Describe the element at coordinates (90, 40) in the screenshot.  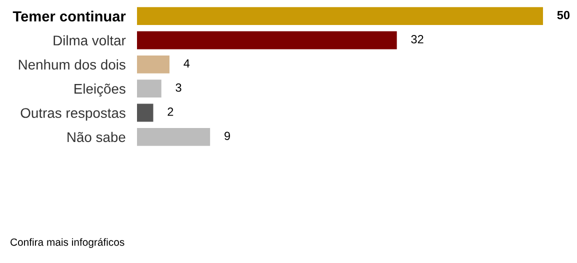
I see `y-tick-label: Dilma voltar` at that location.